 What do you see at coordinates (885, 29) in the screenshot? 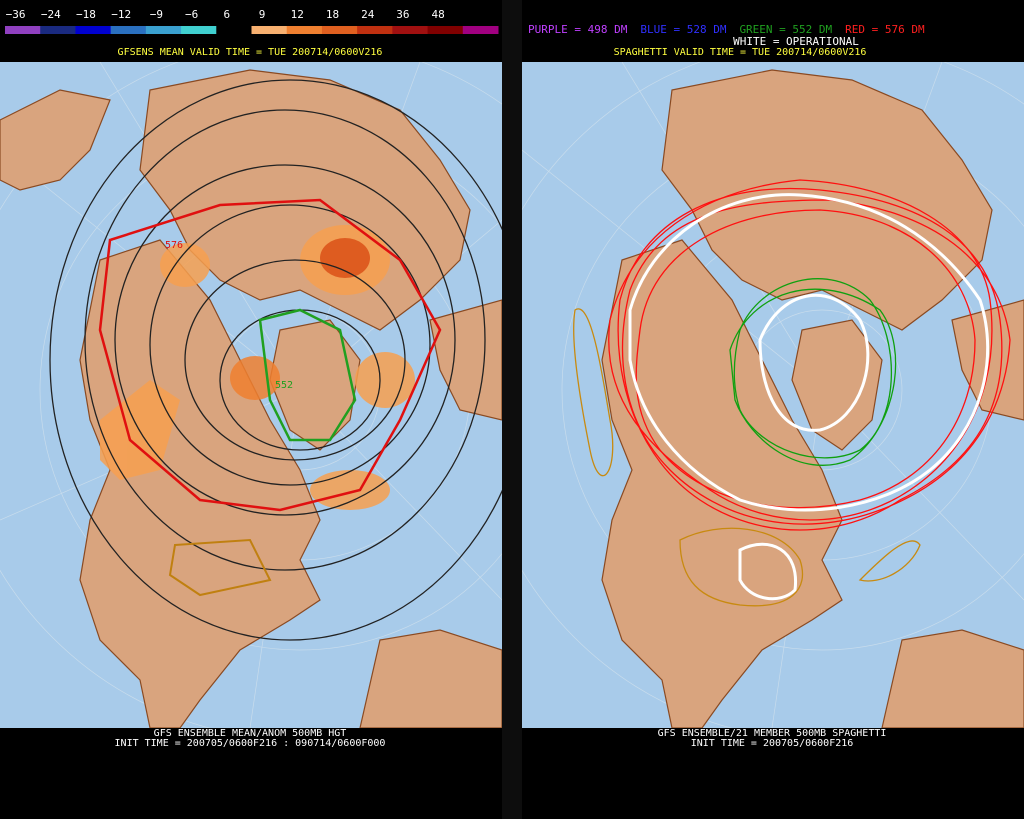
I see `legend-entry: RED = 576 DM` at bounding box center [885, 29].